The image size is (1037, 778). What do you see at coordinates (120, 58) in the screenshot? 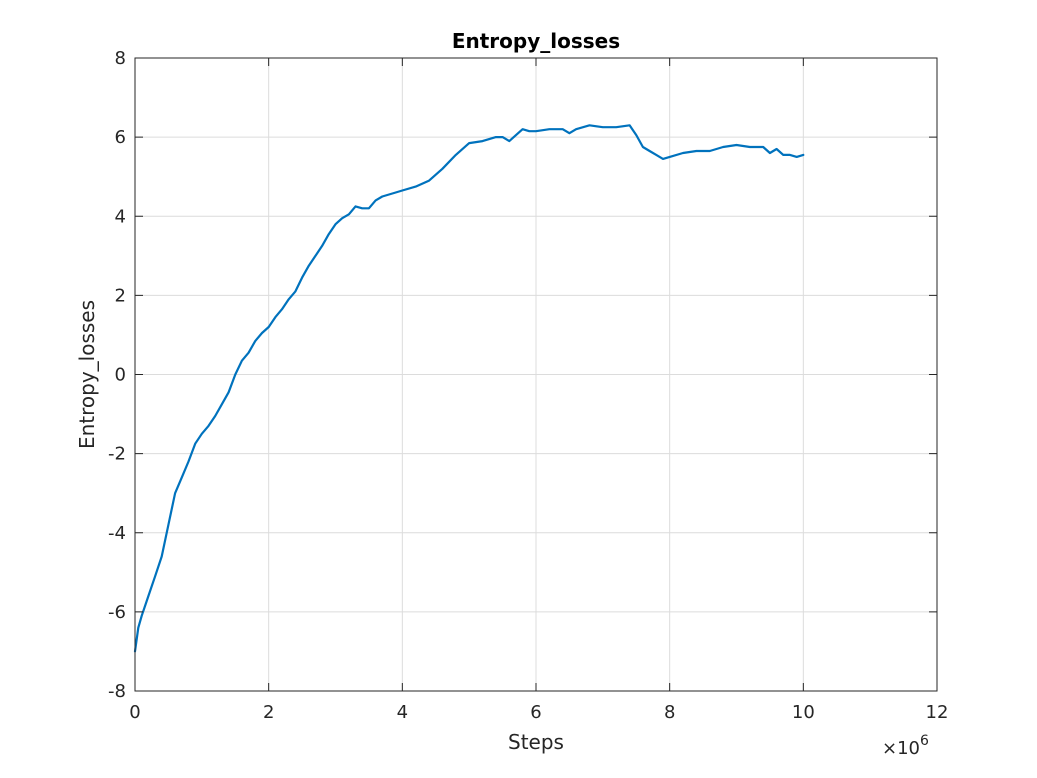
I see `y-tick-label: 8` at bounding box center [120, 58].